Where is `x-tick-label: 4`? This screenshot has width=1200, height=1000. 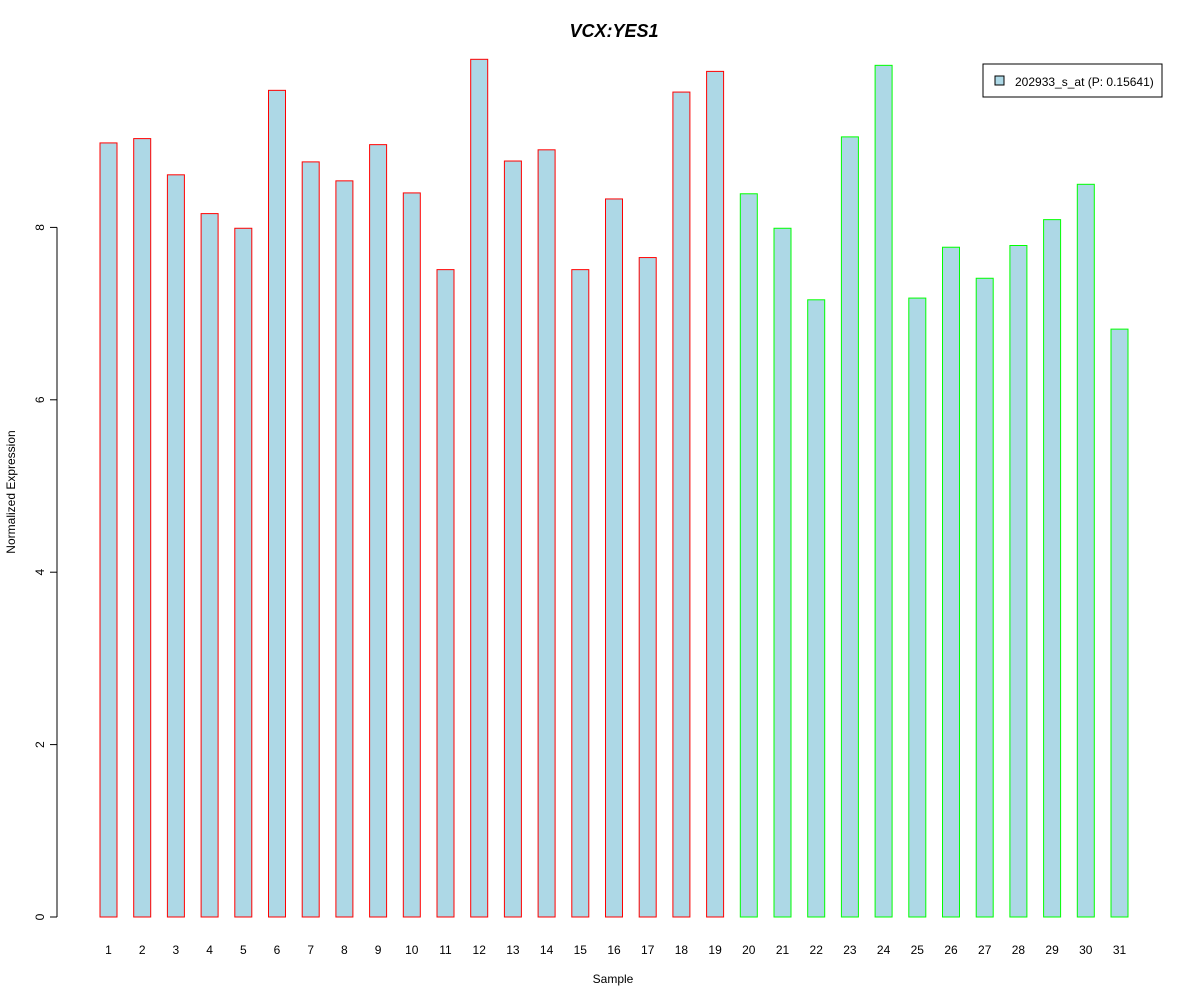 x-tick-label: 4 is located at coordinates (209, 950).